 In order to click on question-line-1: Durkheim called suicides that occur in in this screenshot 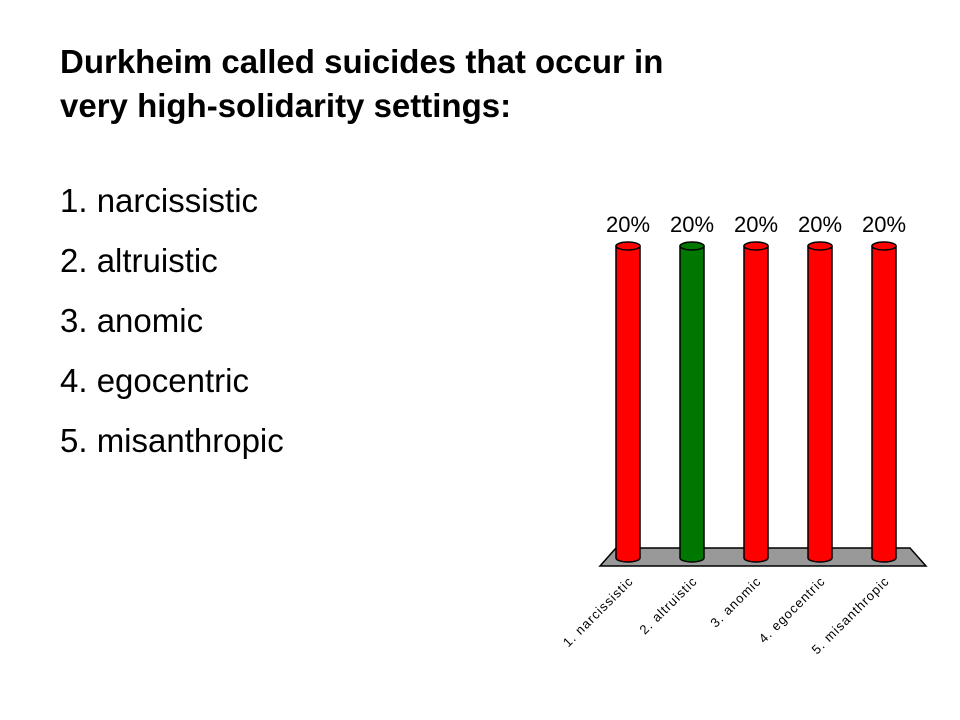, I will do `click(362, 61)`.